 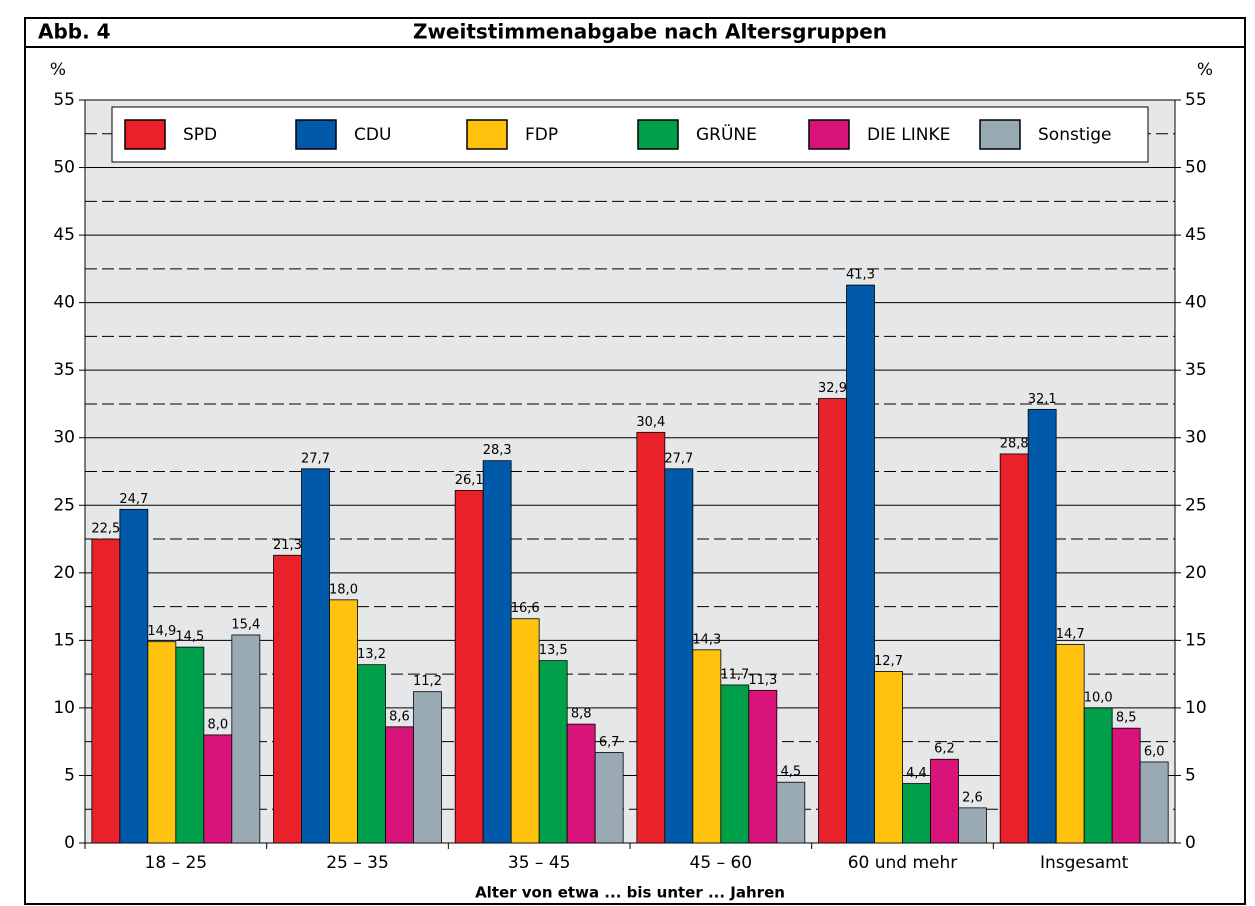 What do you see at coordinates (1042, 399) in the screenshot?
I see `value-label: 32,1` at bounding box center [1042, 399].